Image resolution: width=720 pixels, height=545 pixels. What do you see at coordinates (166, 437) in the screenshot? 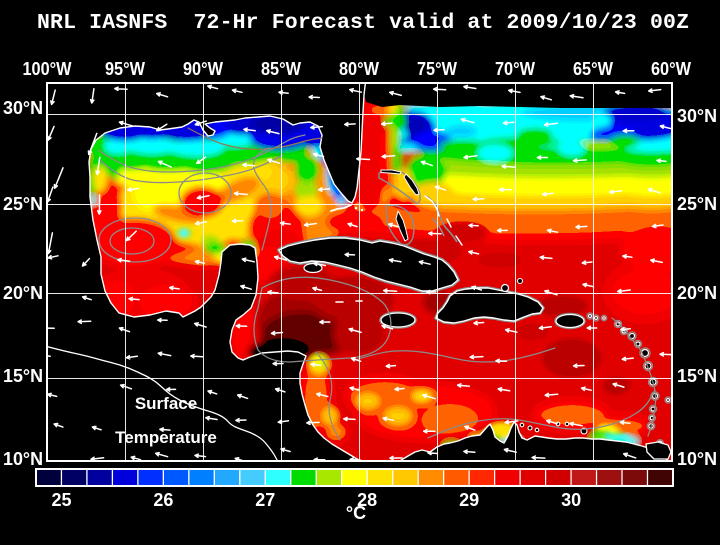
I see `svg-text: Temperature` at bounding box center [166, 437].